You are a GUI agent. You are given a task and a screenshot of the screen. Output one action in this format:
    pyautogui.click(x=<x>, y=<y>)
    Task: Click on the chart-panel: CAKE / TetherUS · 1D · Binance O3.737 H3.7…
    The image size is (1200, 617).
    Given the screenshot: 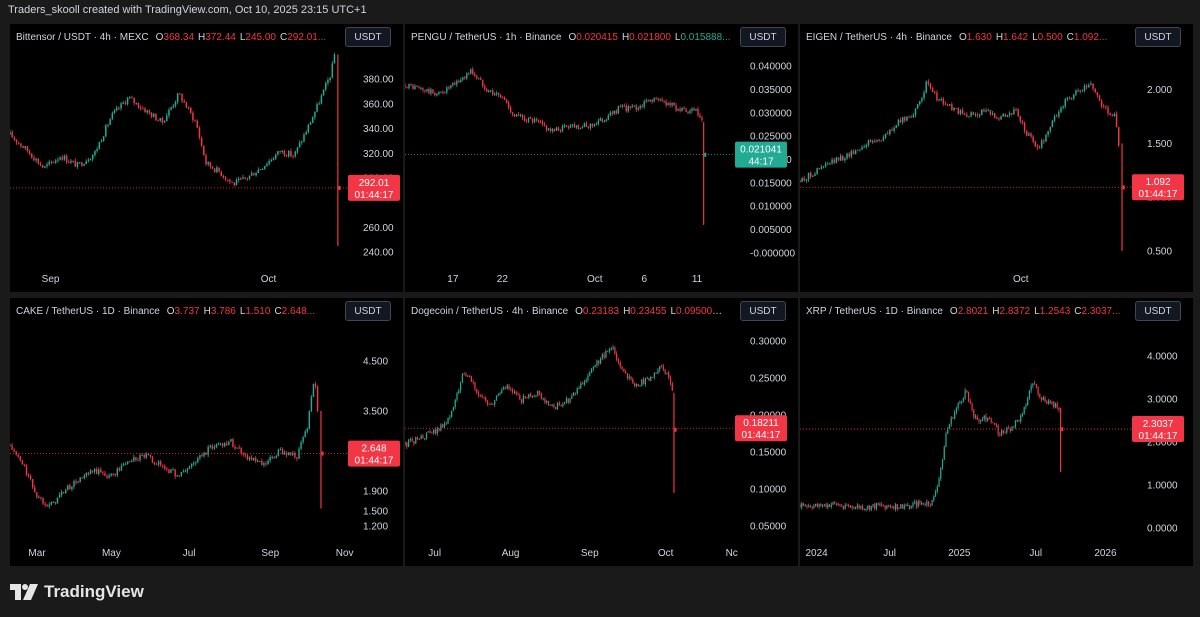 What is the action you would take?
    pyautogui.click(x=206, y=432)
    